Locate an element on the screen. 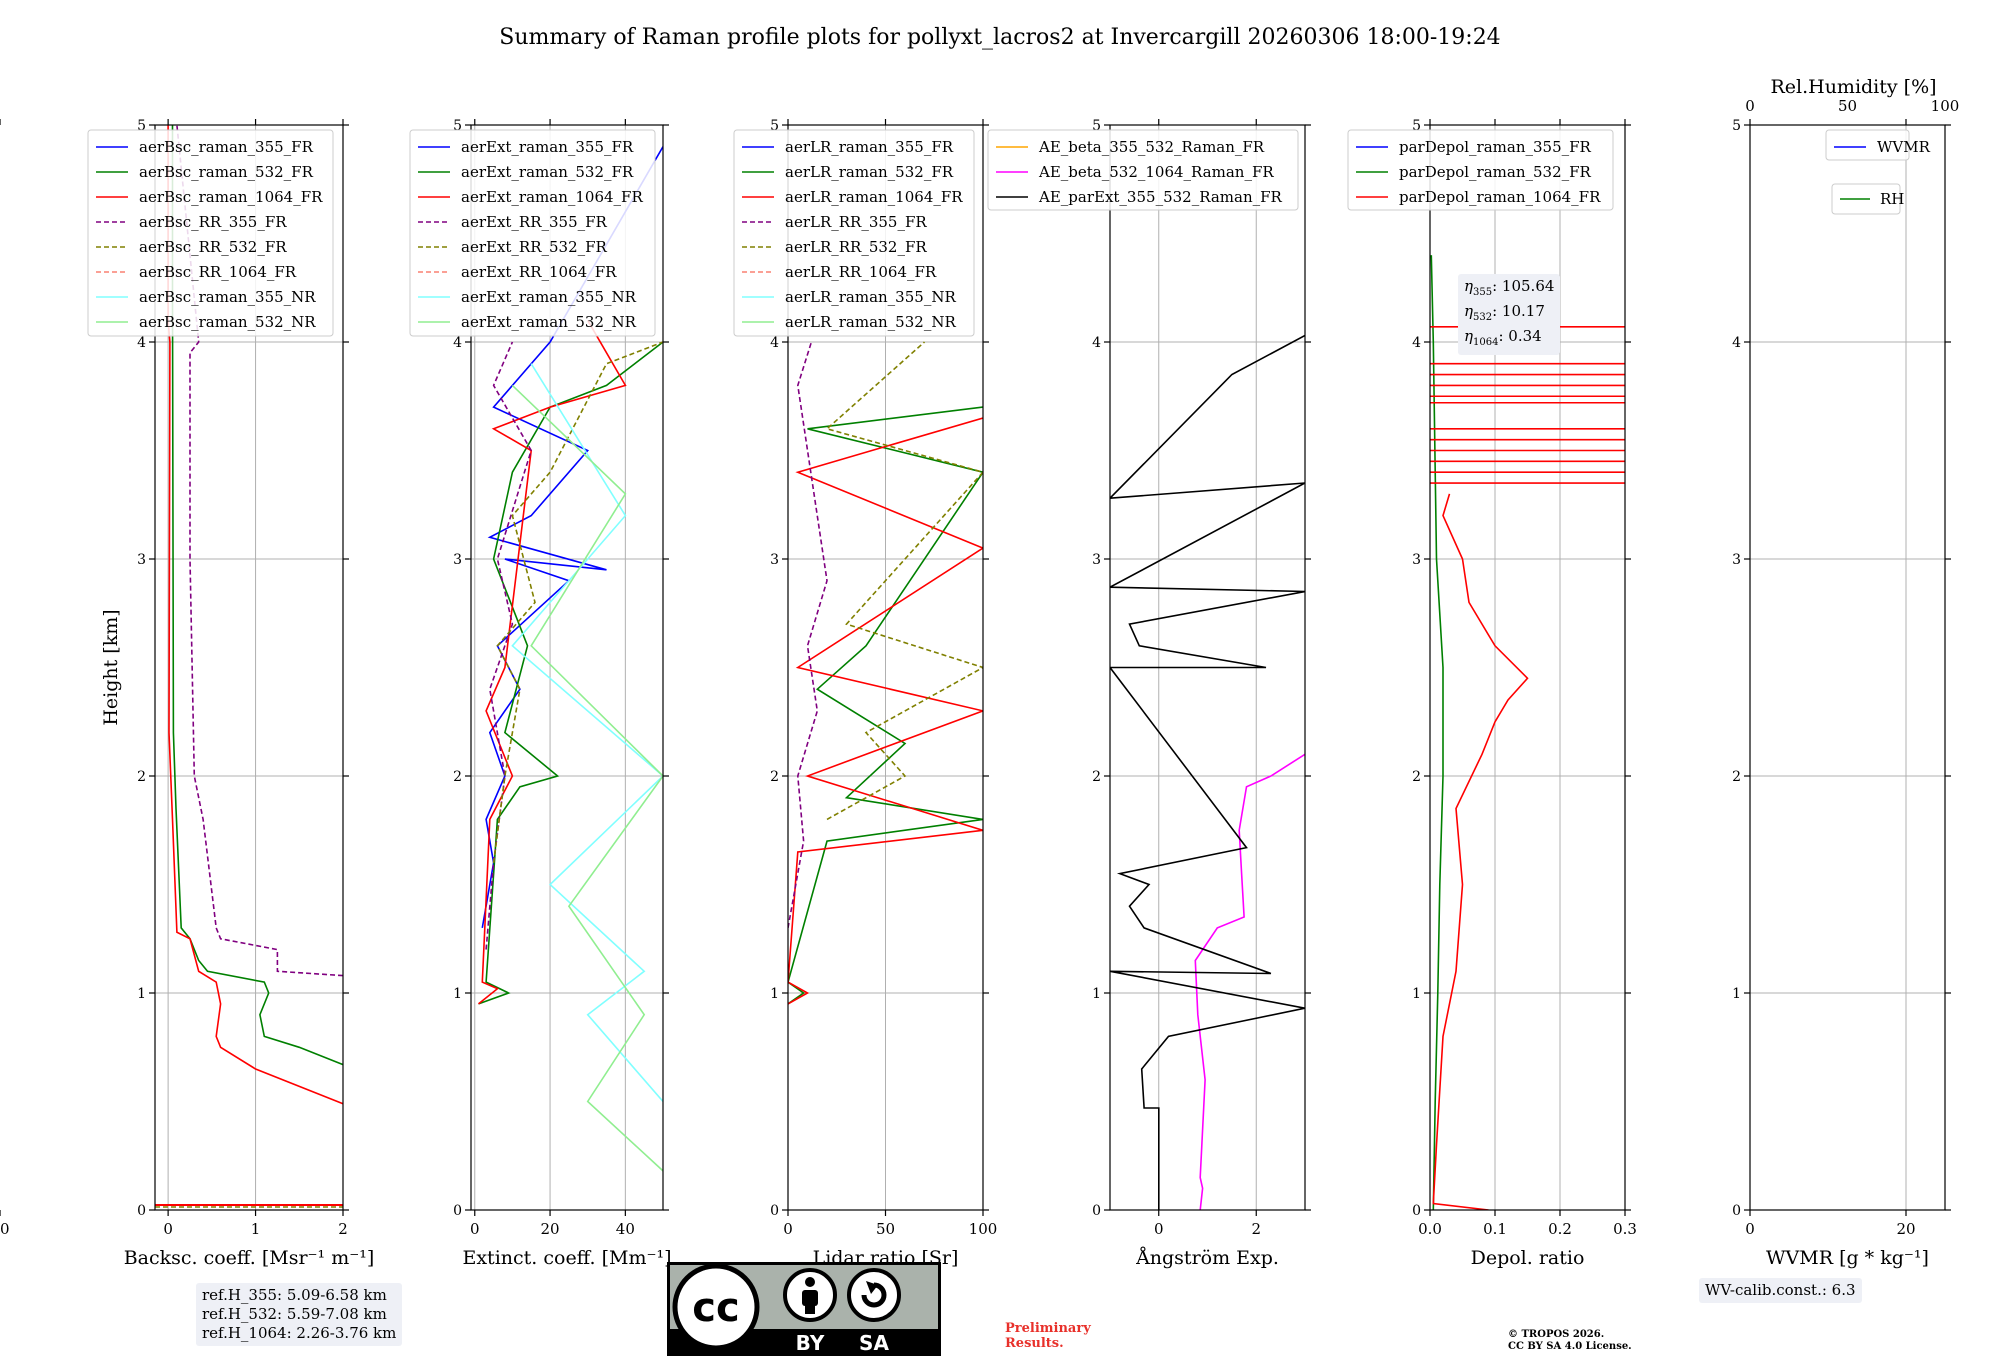  series-line-aerExt_raman_1064_FR is located at coordinates (552, 662).